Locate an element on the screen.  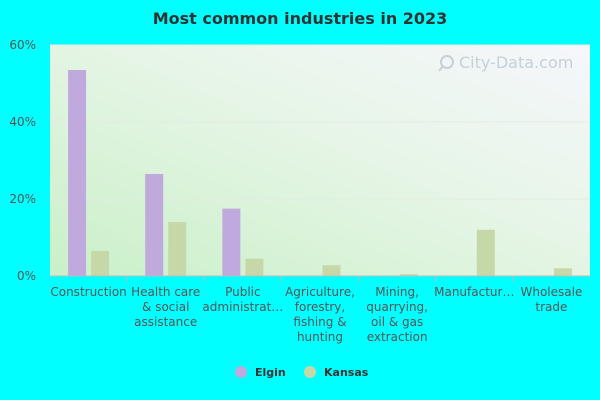
x-tick-label: Agriculture, forestry, fishing & hunting is located at coordinates (320, 314).